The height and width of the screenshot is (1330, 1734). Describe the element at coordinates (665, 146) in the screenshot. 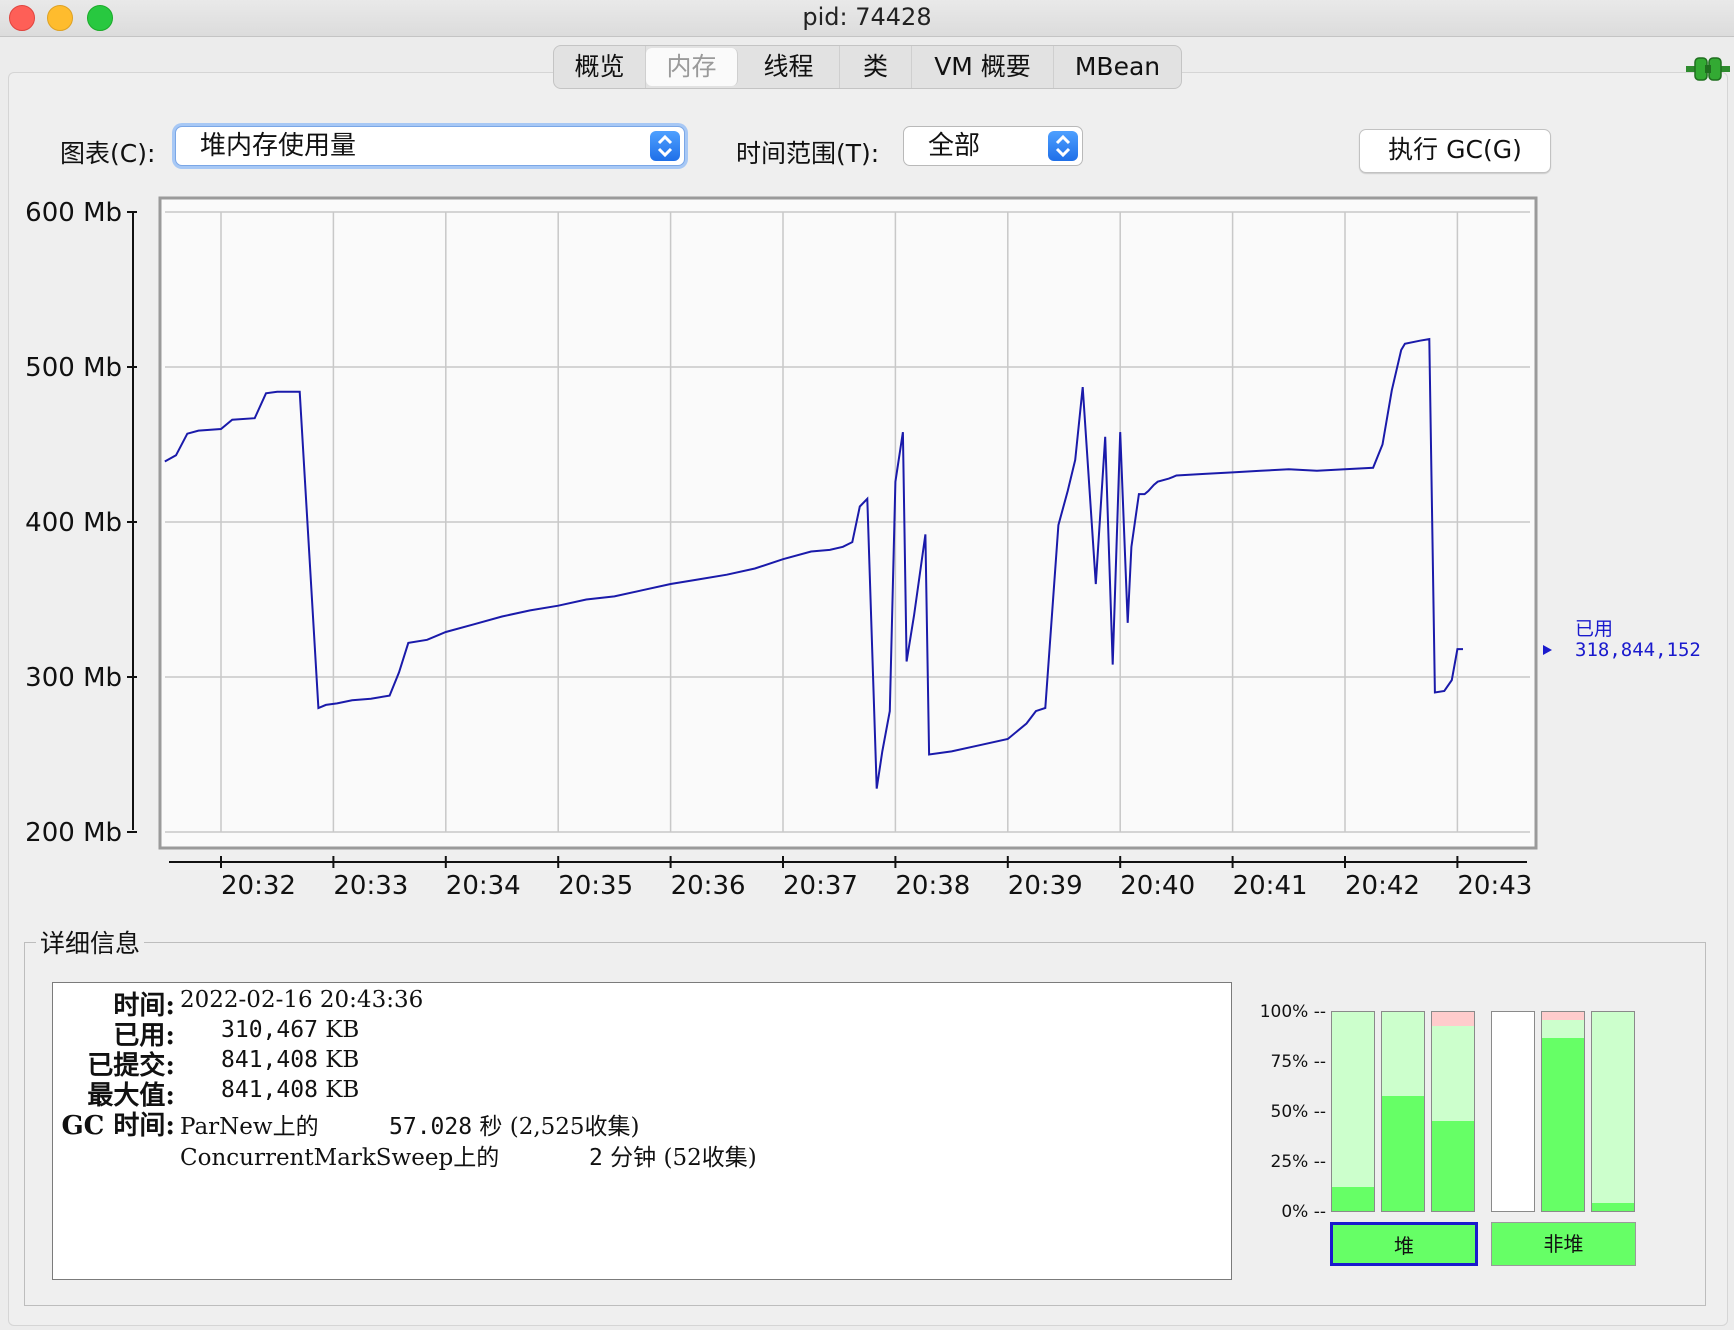

I see `chart-select-stepper-icon` at that location.